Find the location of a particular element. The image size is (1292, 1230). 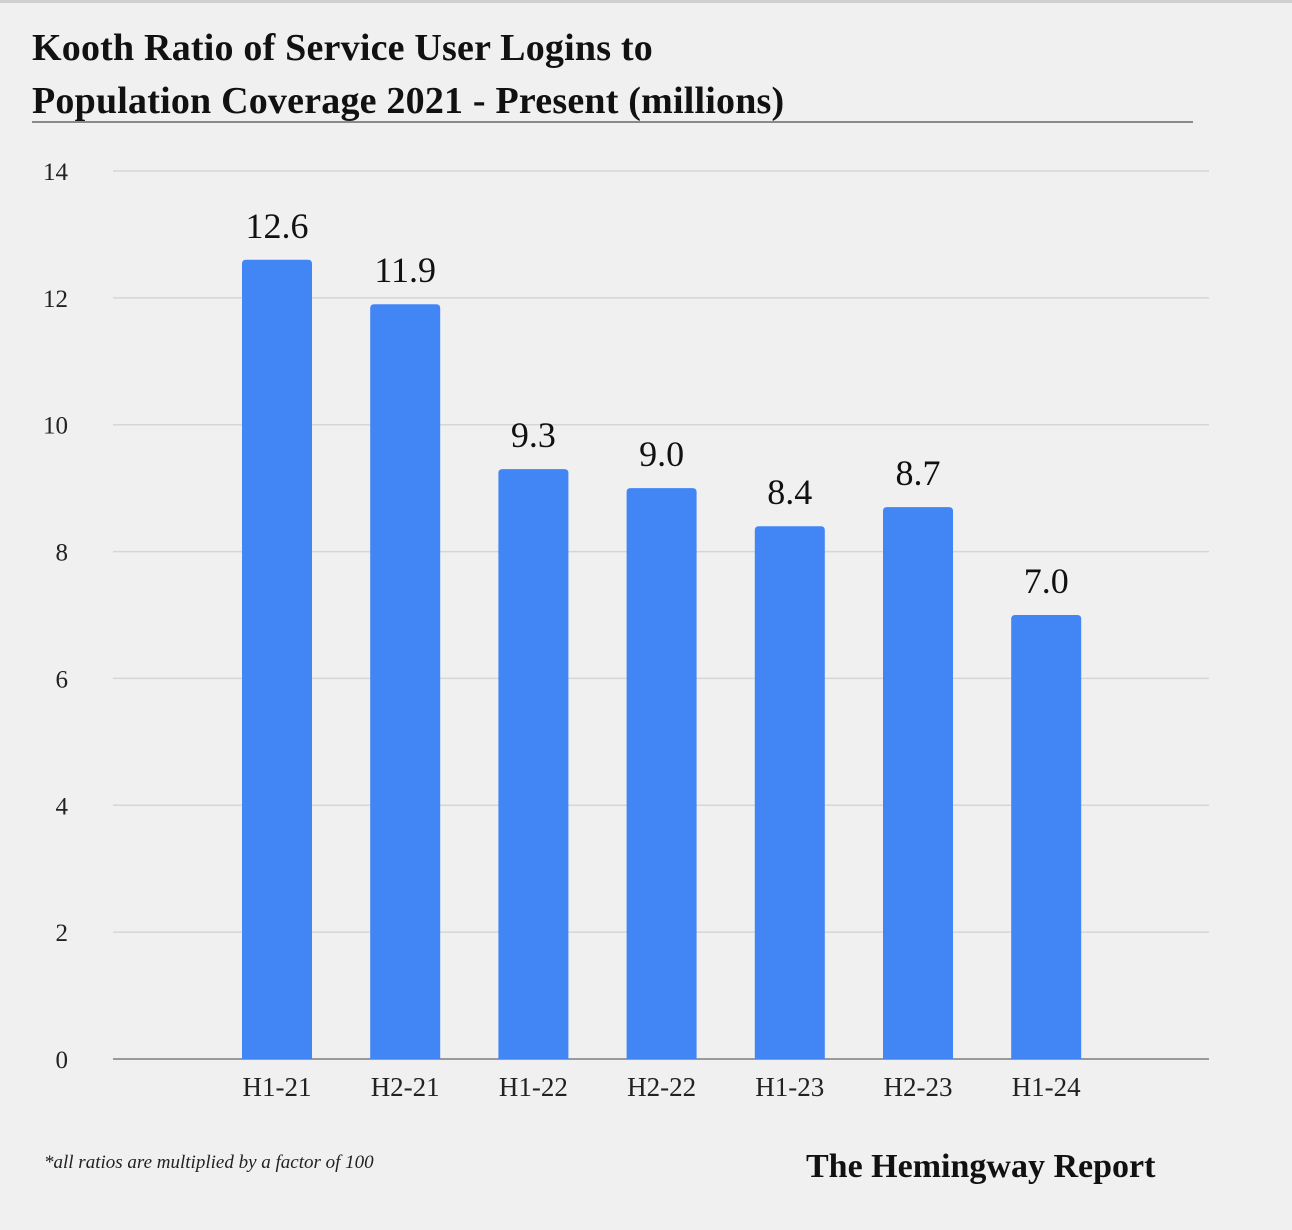

x-category-label: H2-23 is located at coordinates (918, 1087).